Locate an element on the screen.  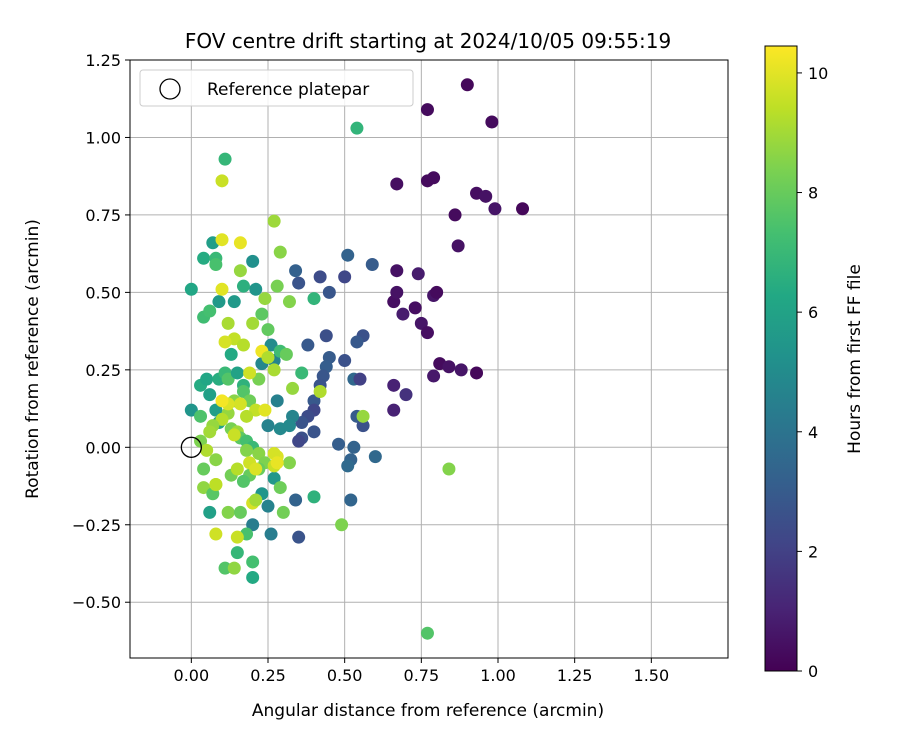
colorbar-tick-label: 0 is located at coordinates (813, 671).